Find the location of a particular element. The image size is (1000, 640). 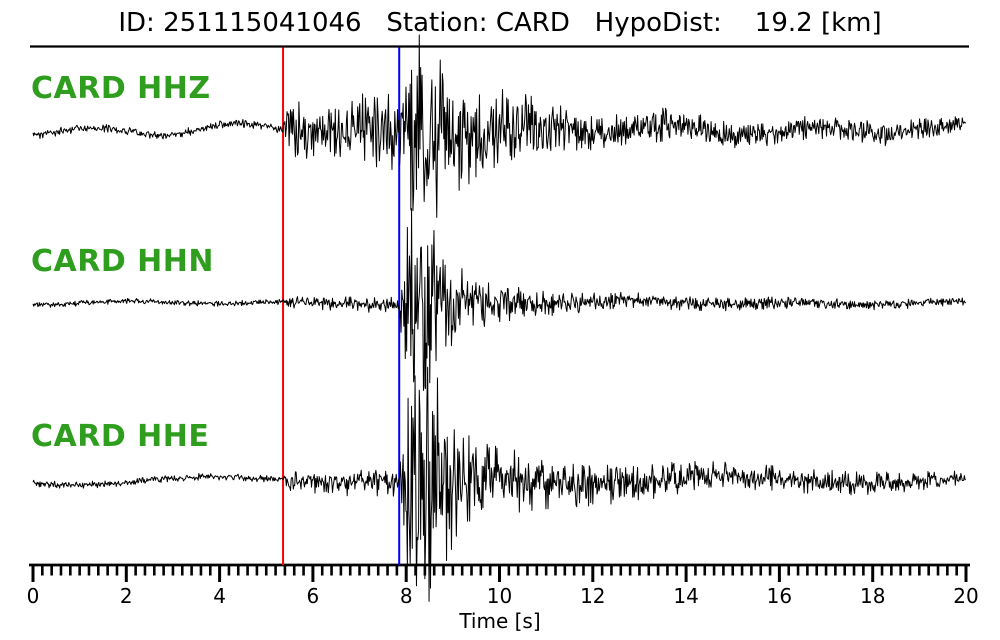

x-tick-label: 14 is located at coordinates (685, 596).